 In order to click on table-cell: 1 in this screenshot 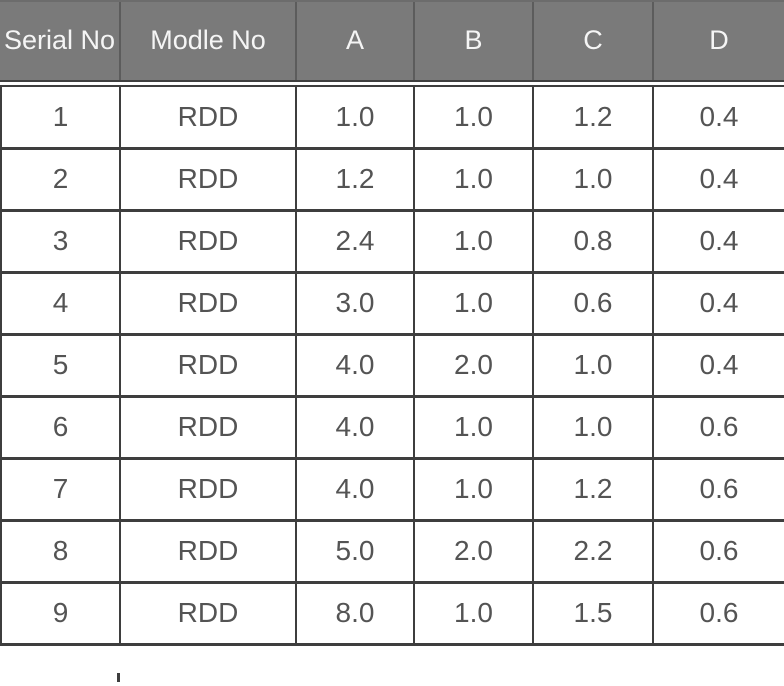, I will do `click(60, 117)`.